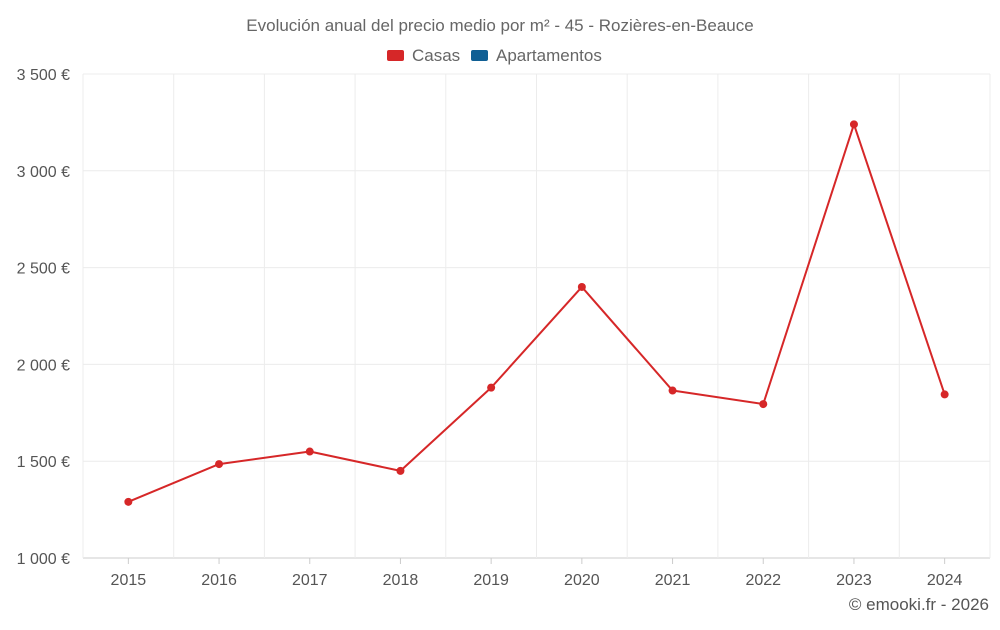 The width and height of the screenshot is (1000, 630). I want to click on data-point-casas-2018, so click(400, 470).